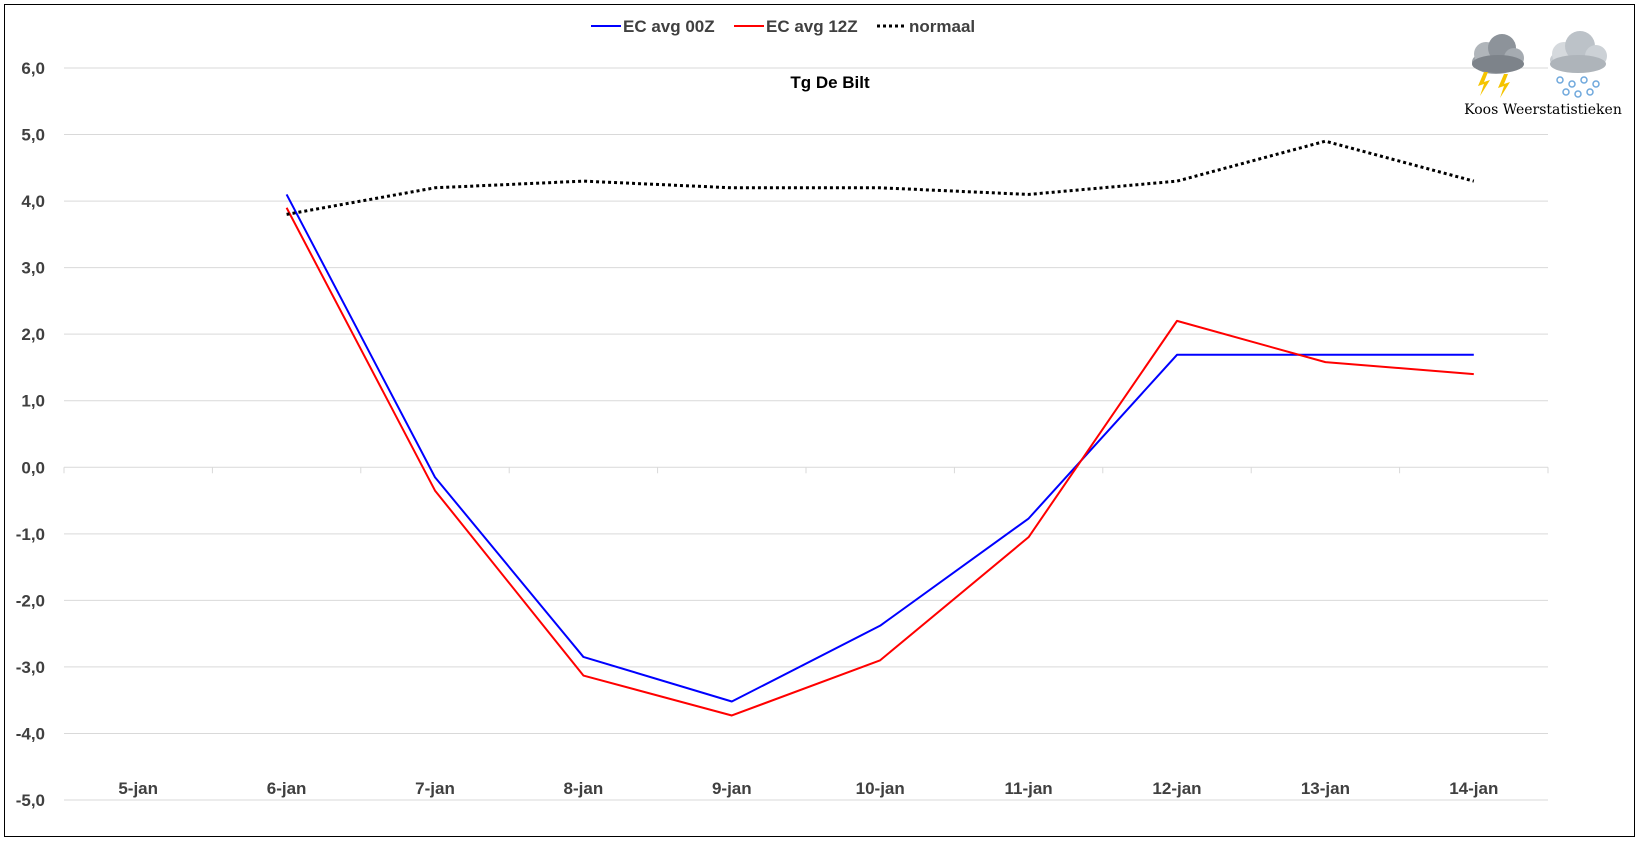  Describe the element at coordinates (732, 788) in the screenshot. I see `x-tick-label: 9-jan` at that location.